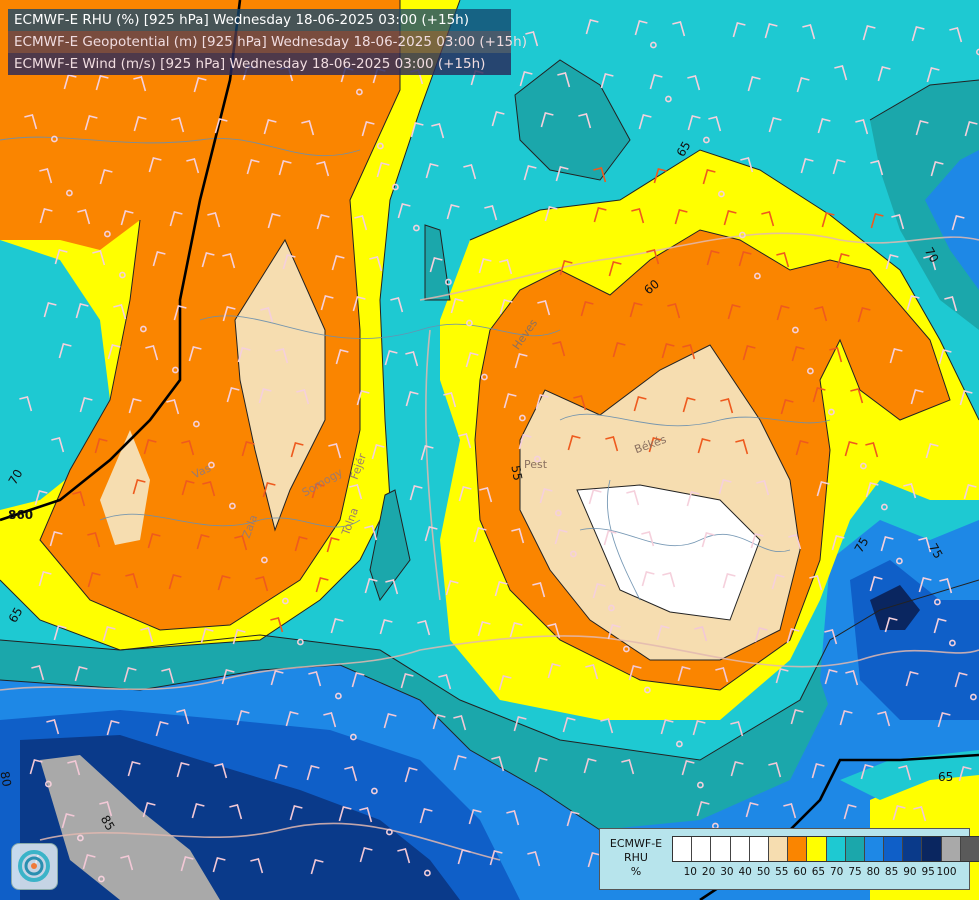  Describe the element at coordinates (708, 872) in the screenshot. I see `legend-tick-label: 20` at that location.